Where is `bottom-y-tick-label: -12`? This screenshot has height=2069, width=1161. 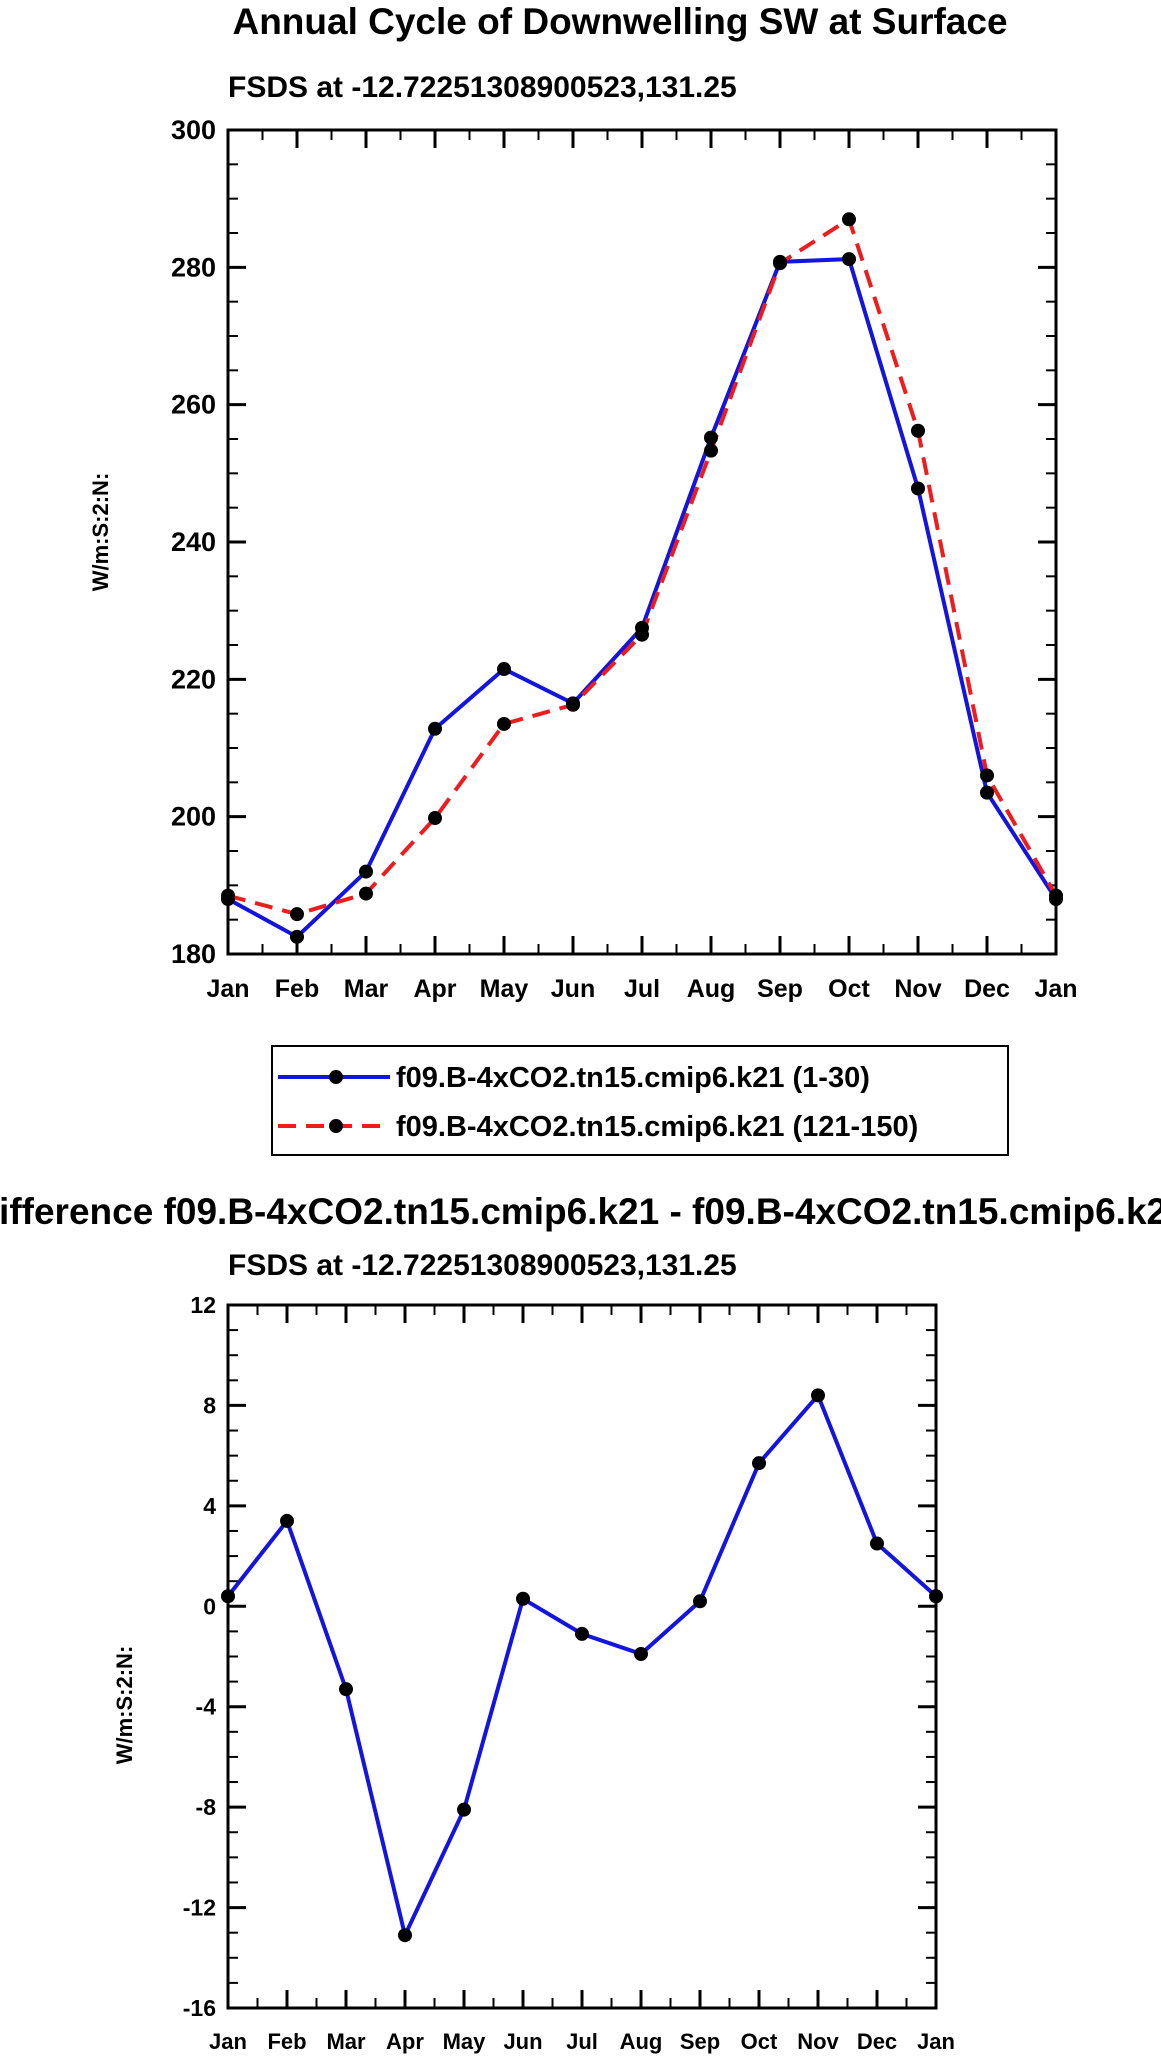
bottom-y-tick-label: -12 is located at coordinates (199, 1908).